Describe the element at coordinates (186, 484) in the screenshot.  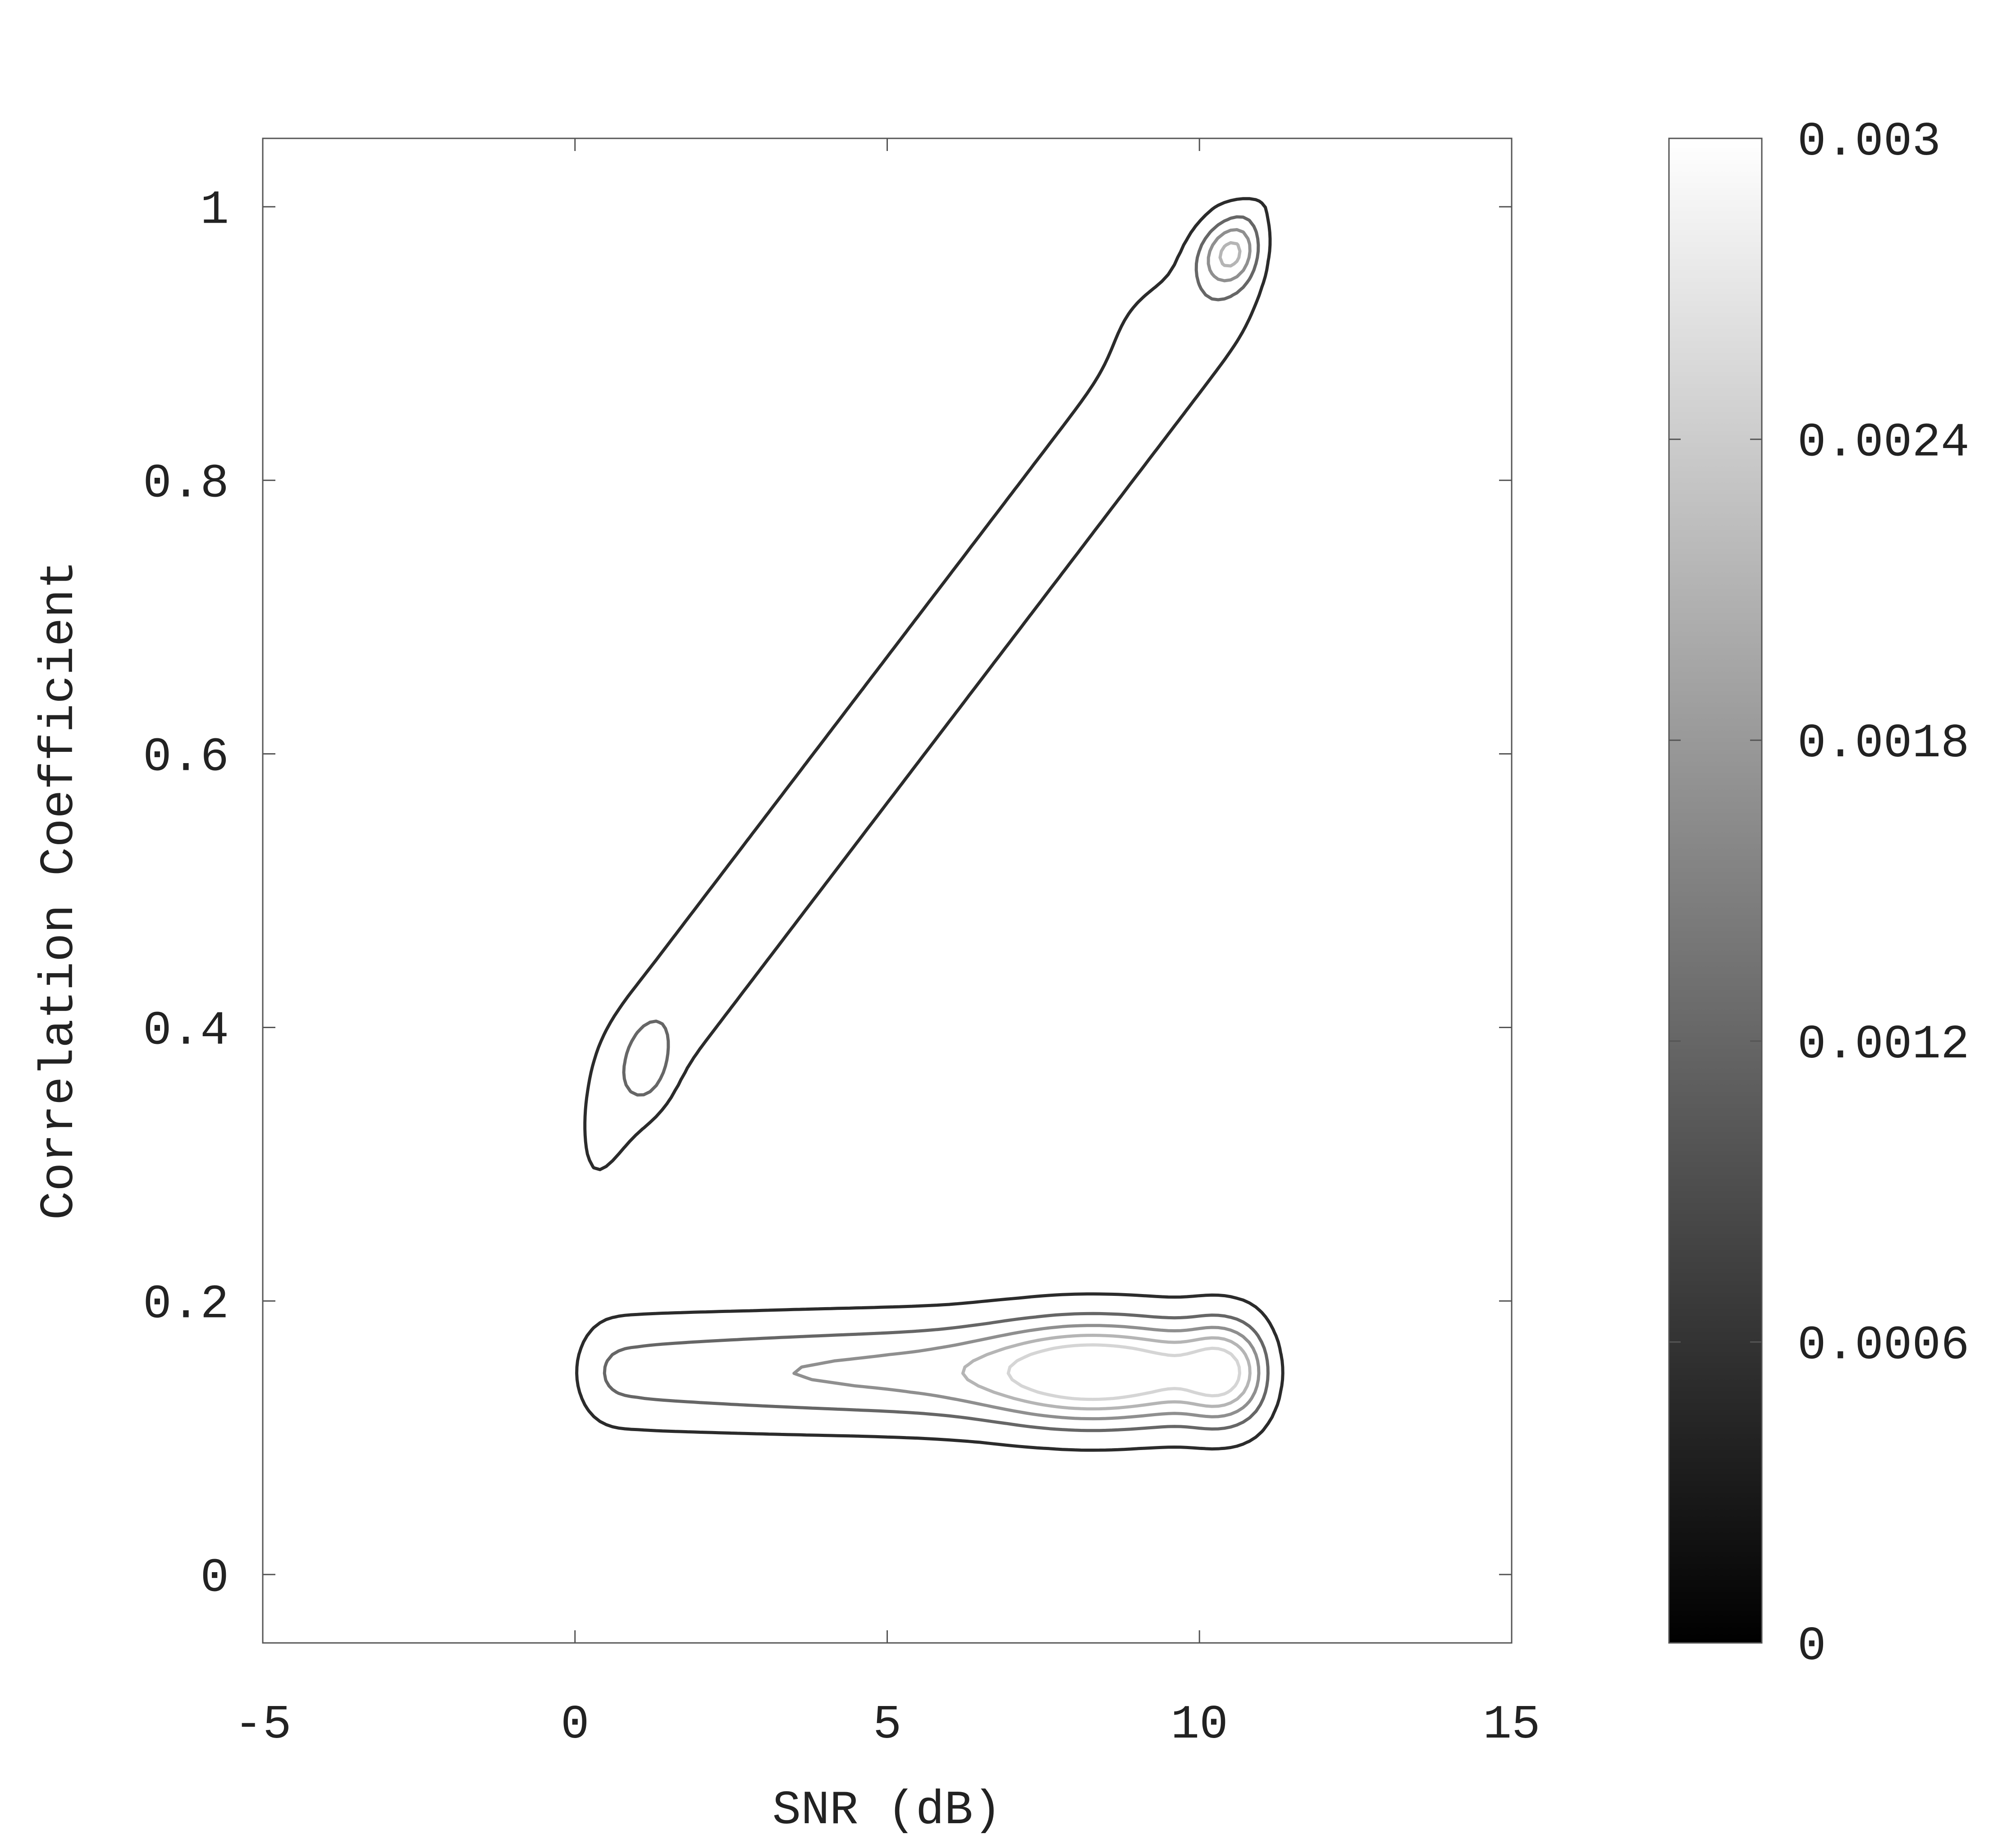
I see `y-tick-label: 0.8` at that location.